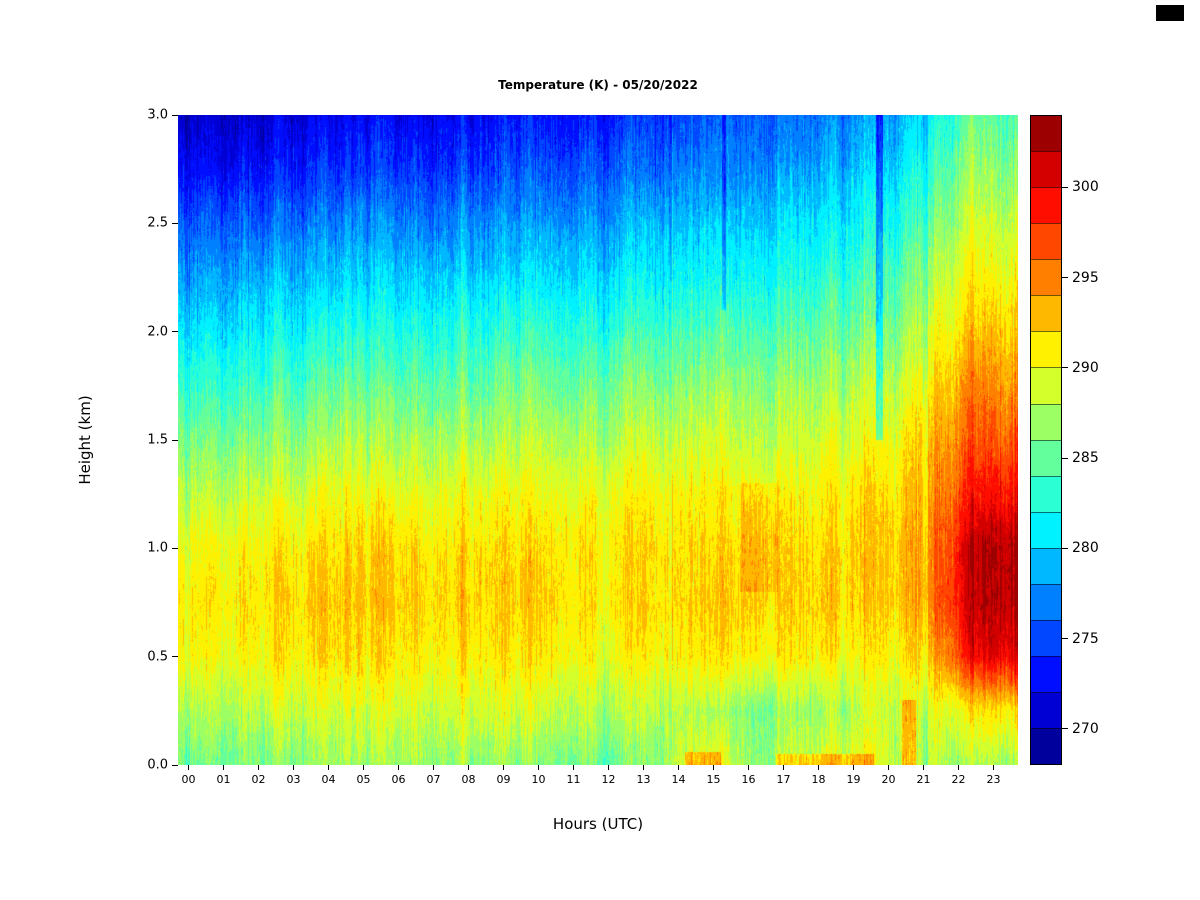  What do you see at coordinates (993, 779) in the screenshot?
I see `x-tick-label: 23` at bounding box center [993, 779].